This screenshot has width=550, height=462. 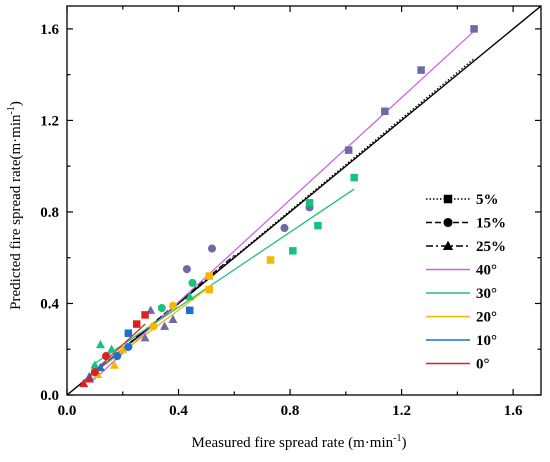 What do you see at coordinates (461, 271) in the screenshot?
I see `legend-entry-3: 40°` at bounding box center [461, 271].